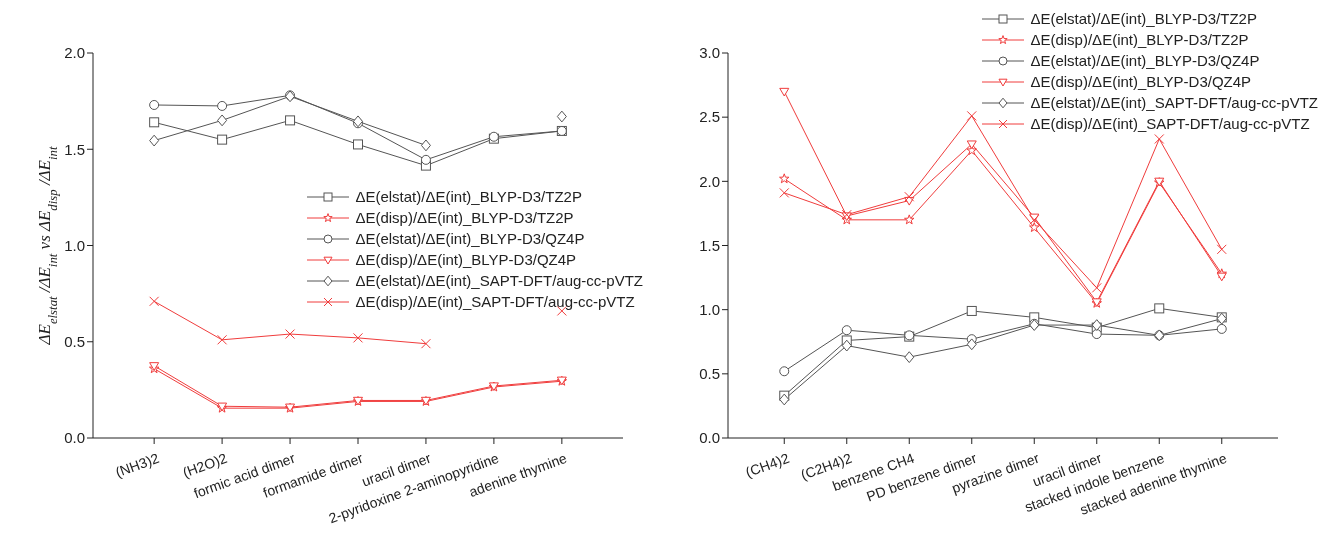  Describe the element at coordinates (709, 117) in the screenshot. I see `y-tick-label: 2.5` at that location.